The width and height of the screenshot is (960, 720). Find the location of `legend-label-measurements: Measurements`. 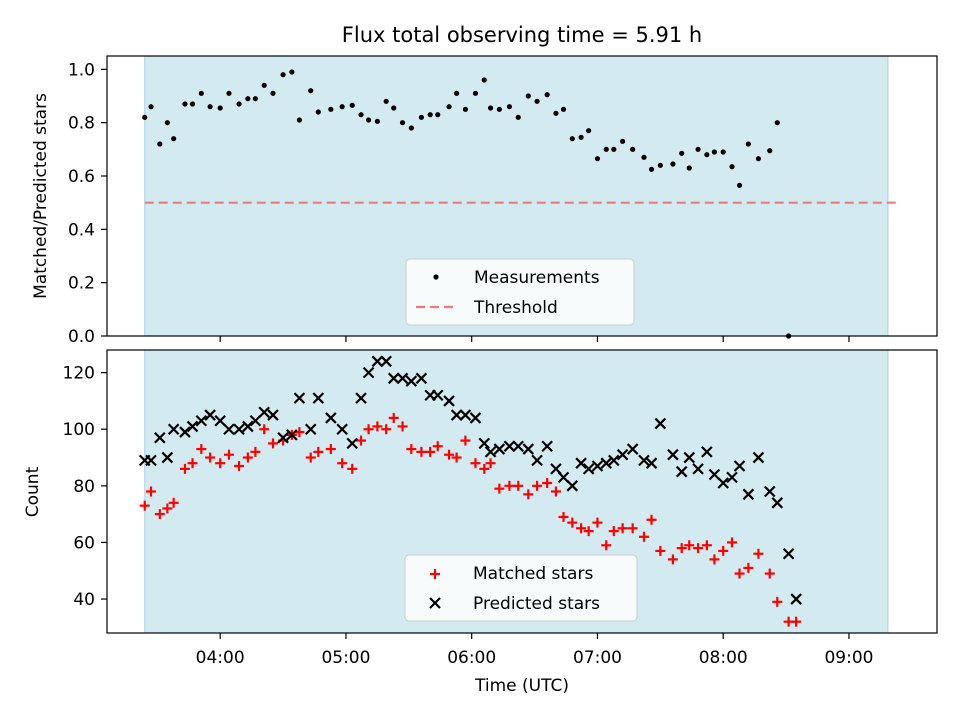

legend-label-measurements: Measurements is located at coordinates (537, 278).